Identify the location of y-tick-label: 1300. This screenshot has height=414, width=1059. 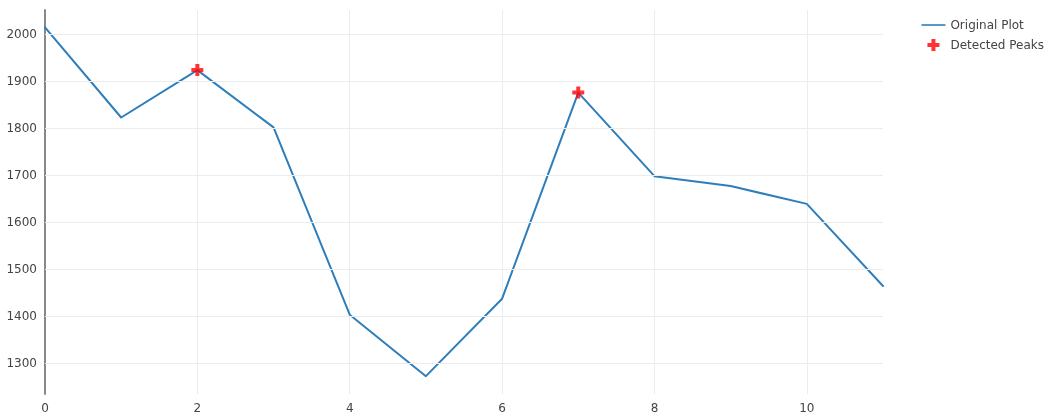
(21, 363).